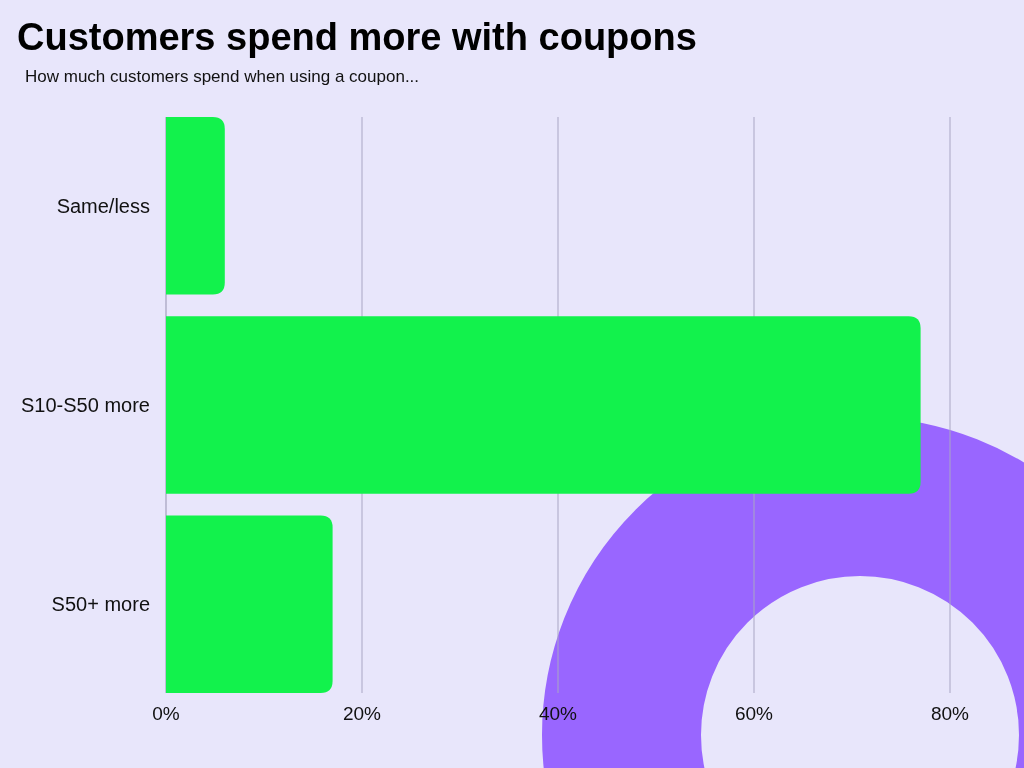  I want to click on x-tick-label: 0%, so click(166, 713).